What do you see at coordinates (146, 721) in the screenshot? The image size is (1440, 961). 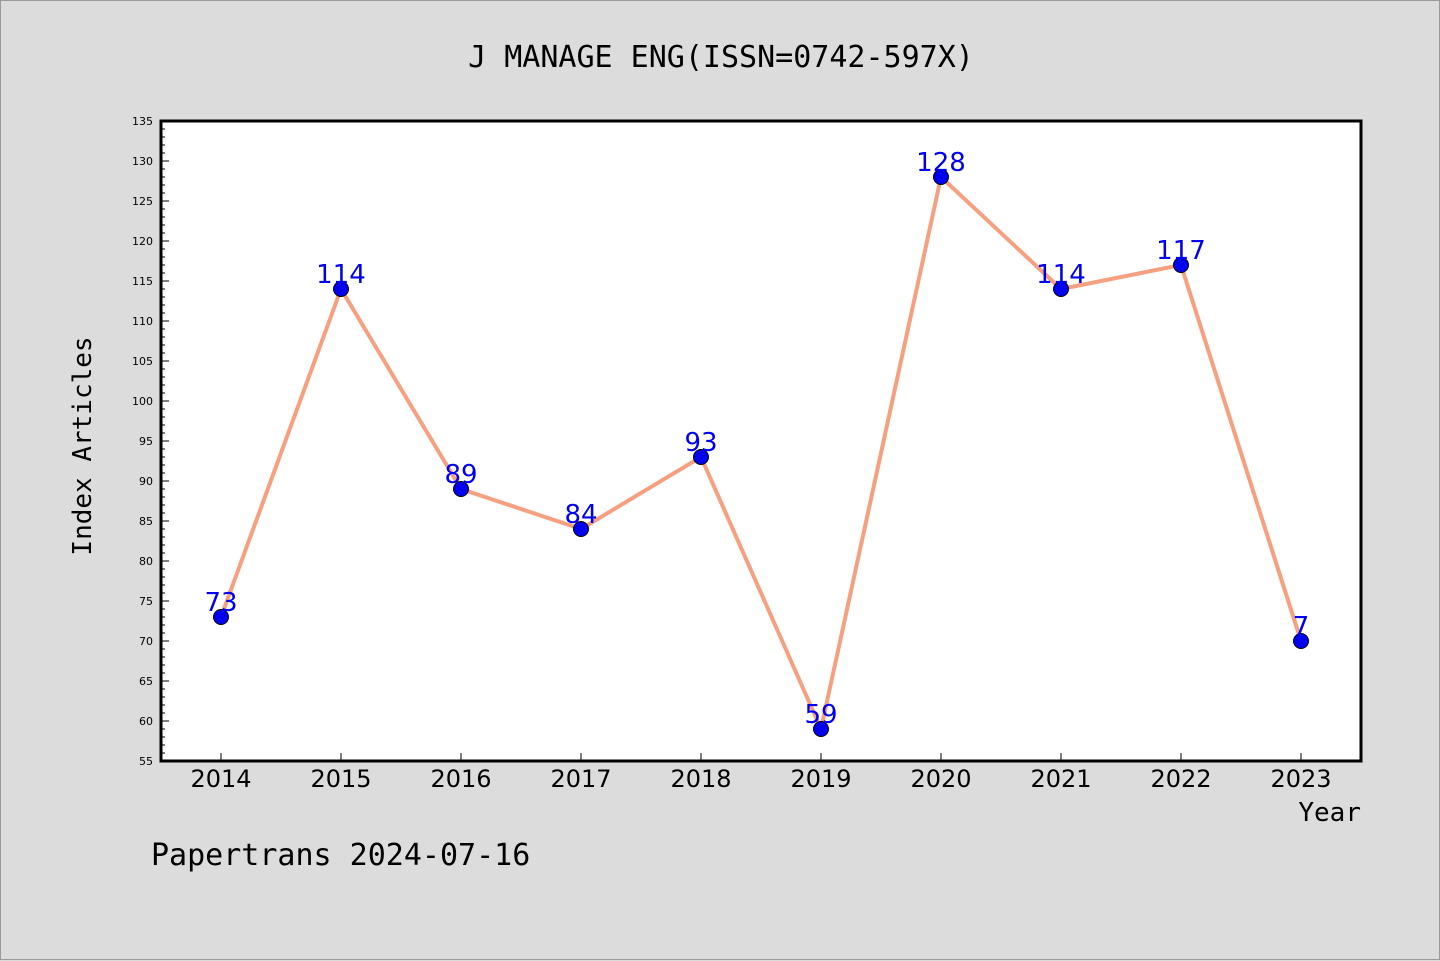 I see `y-tick-label: 60` at bounding box center [146, 721].